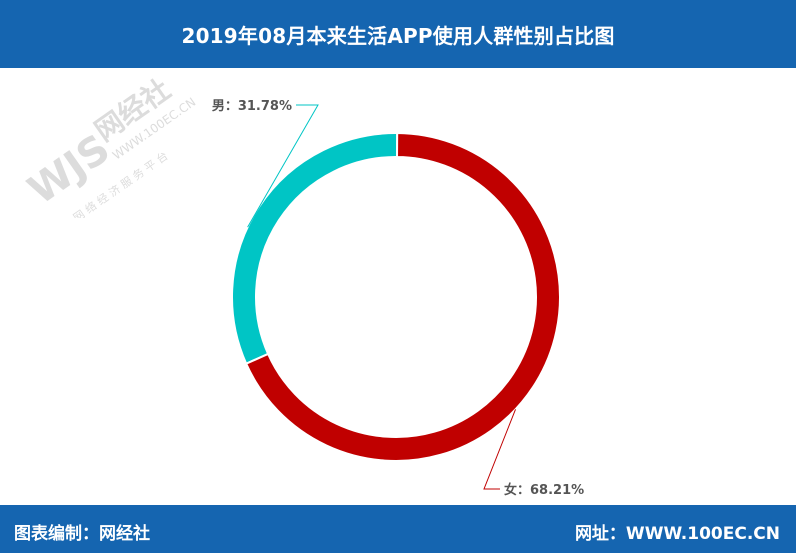 The width and height of the screenshot is (796, 553). What do you see at coordinates (252, 106) in the screenshot?
I see `data-label-0: 男：31.78%` at bounding box center [252, 106].